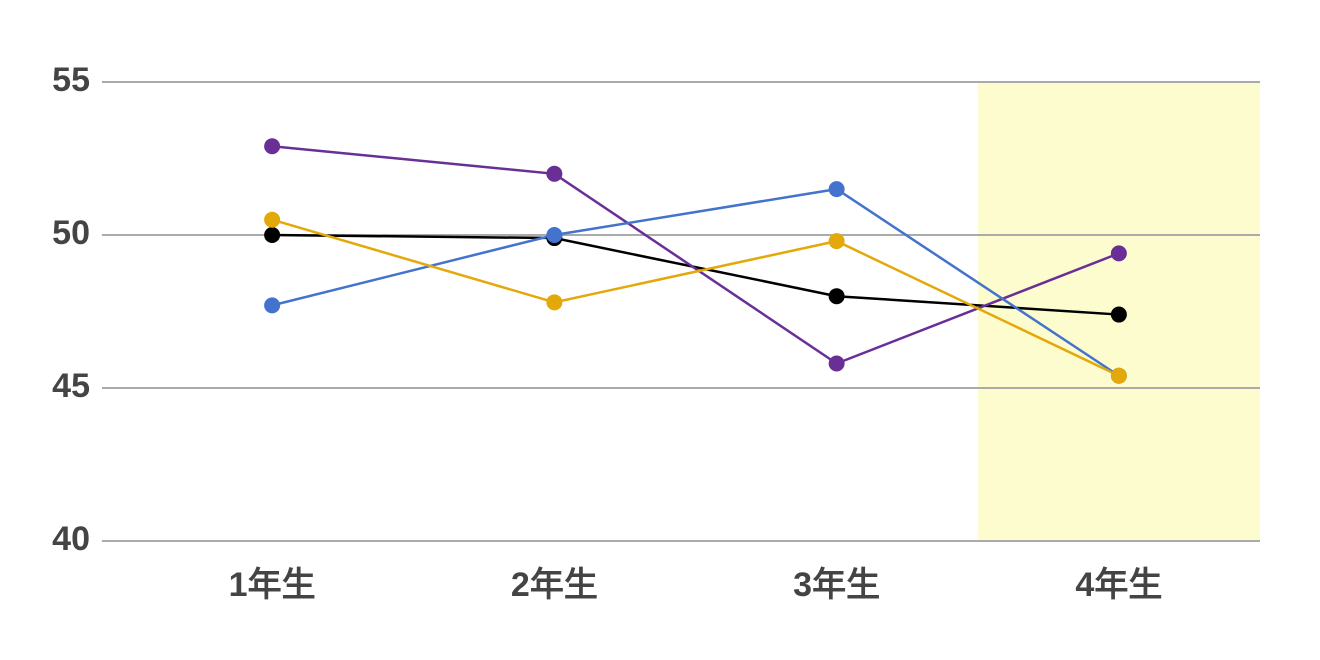 The width and height of the screenshot is (1320, 660). What do you see at coordinates (272, 585) in the screenshot?
I see `x-tick-label: 1年生` at bounding box center [272, 585].